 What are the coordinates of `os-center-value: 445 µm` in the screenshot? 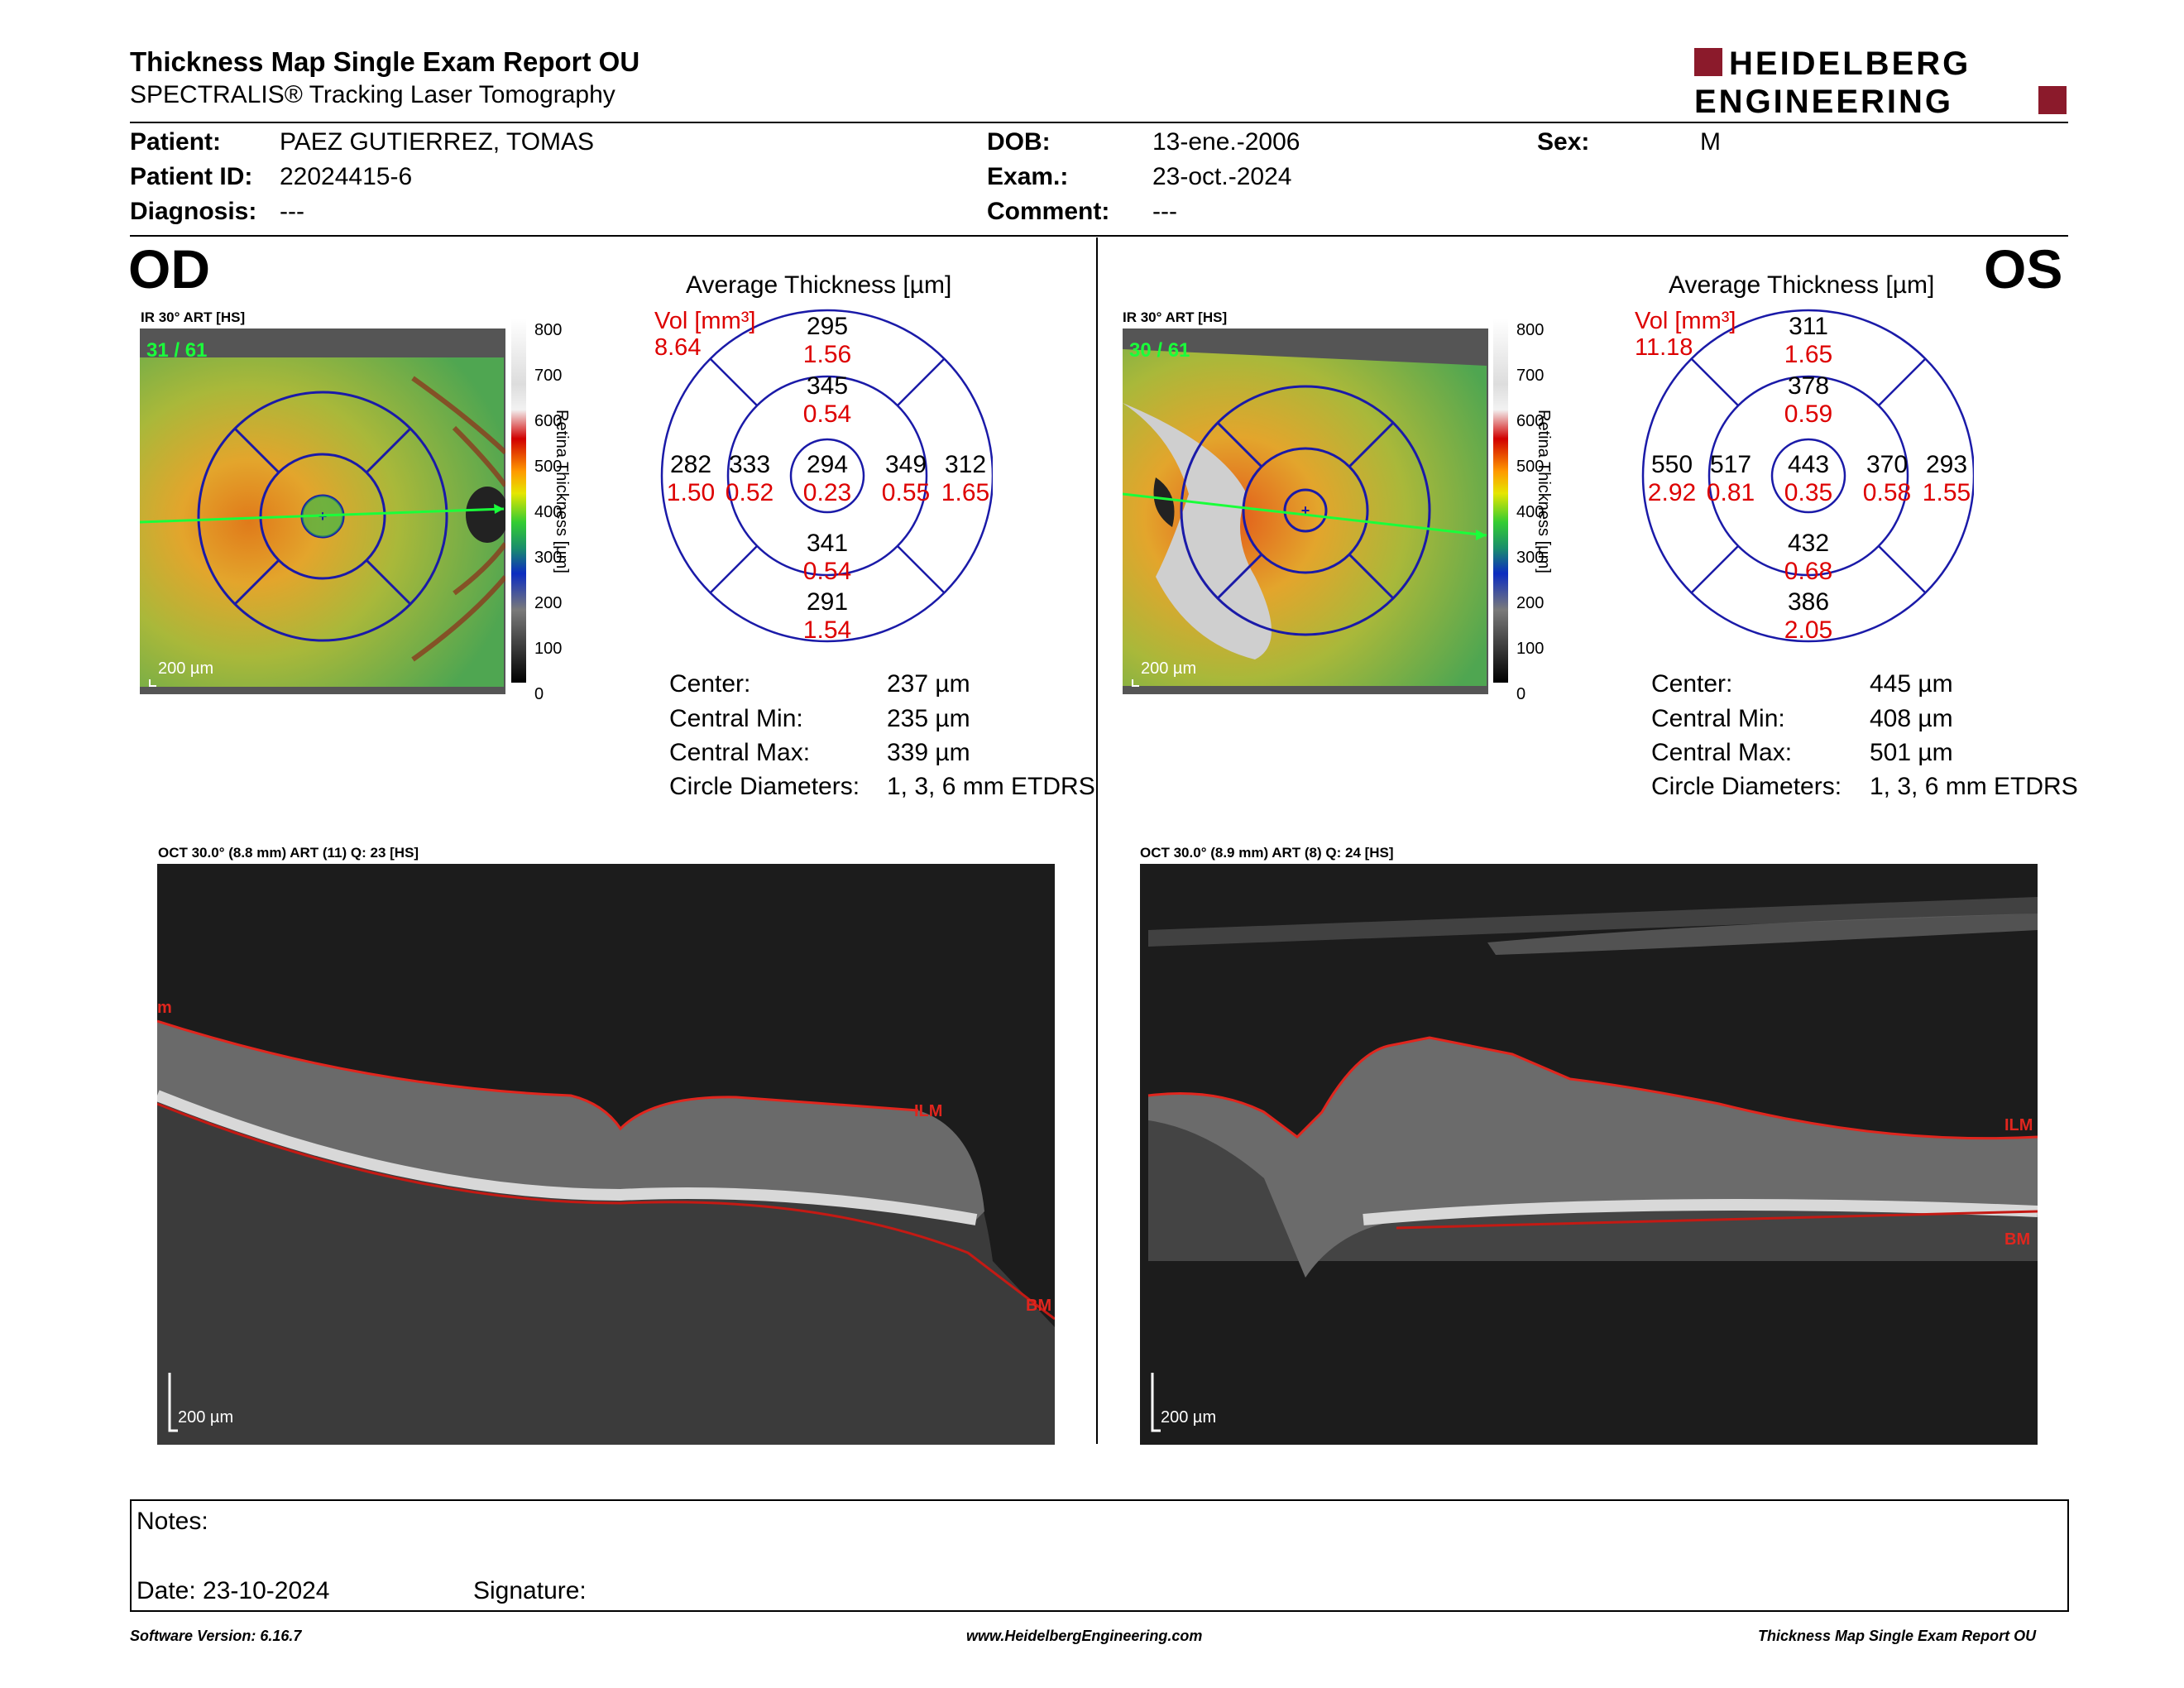 It's located at (1911, 684).